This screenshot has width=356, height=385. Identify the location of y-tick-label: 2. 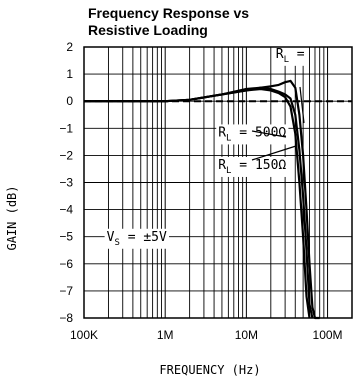
(69, 47).